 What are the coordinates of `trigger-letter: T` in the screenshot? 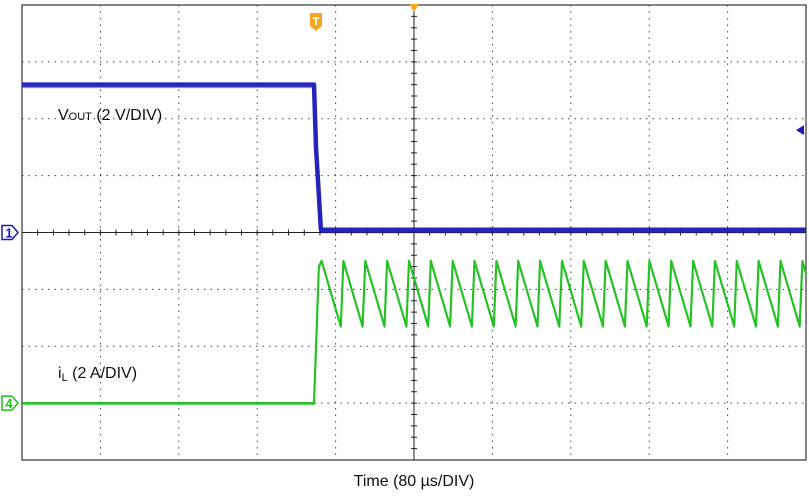 It's located at (316, 22).